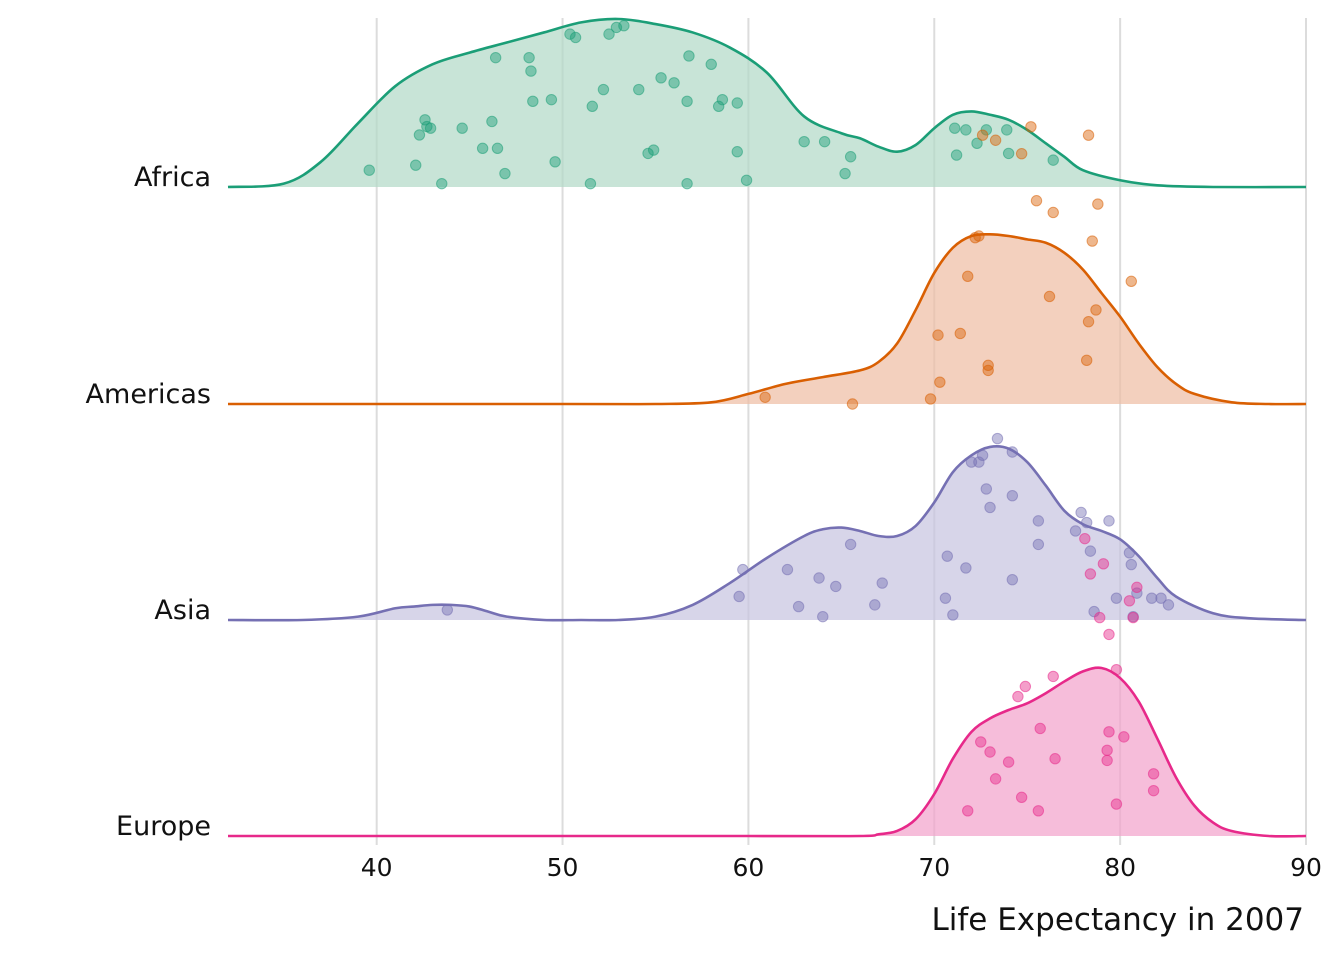 The width and height of the screenshot is (1344, 965). I want to click on category-label-africa: Africa, so click(172, 177).